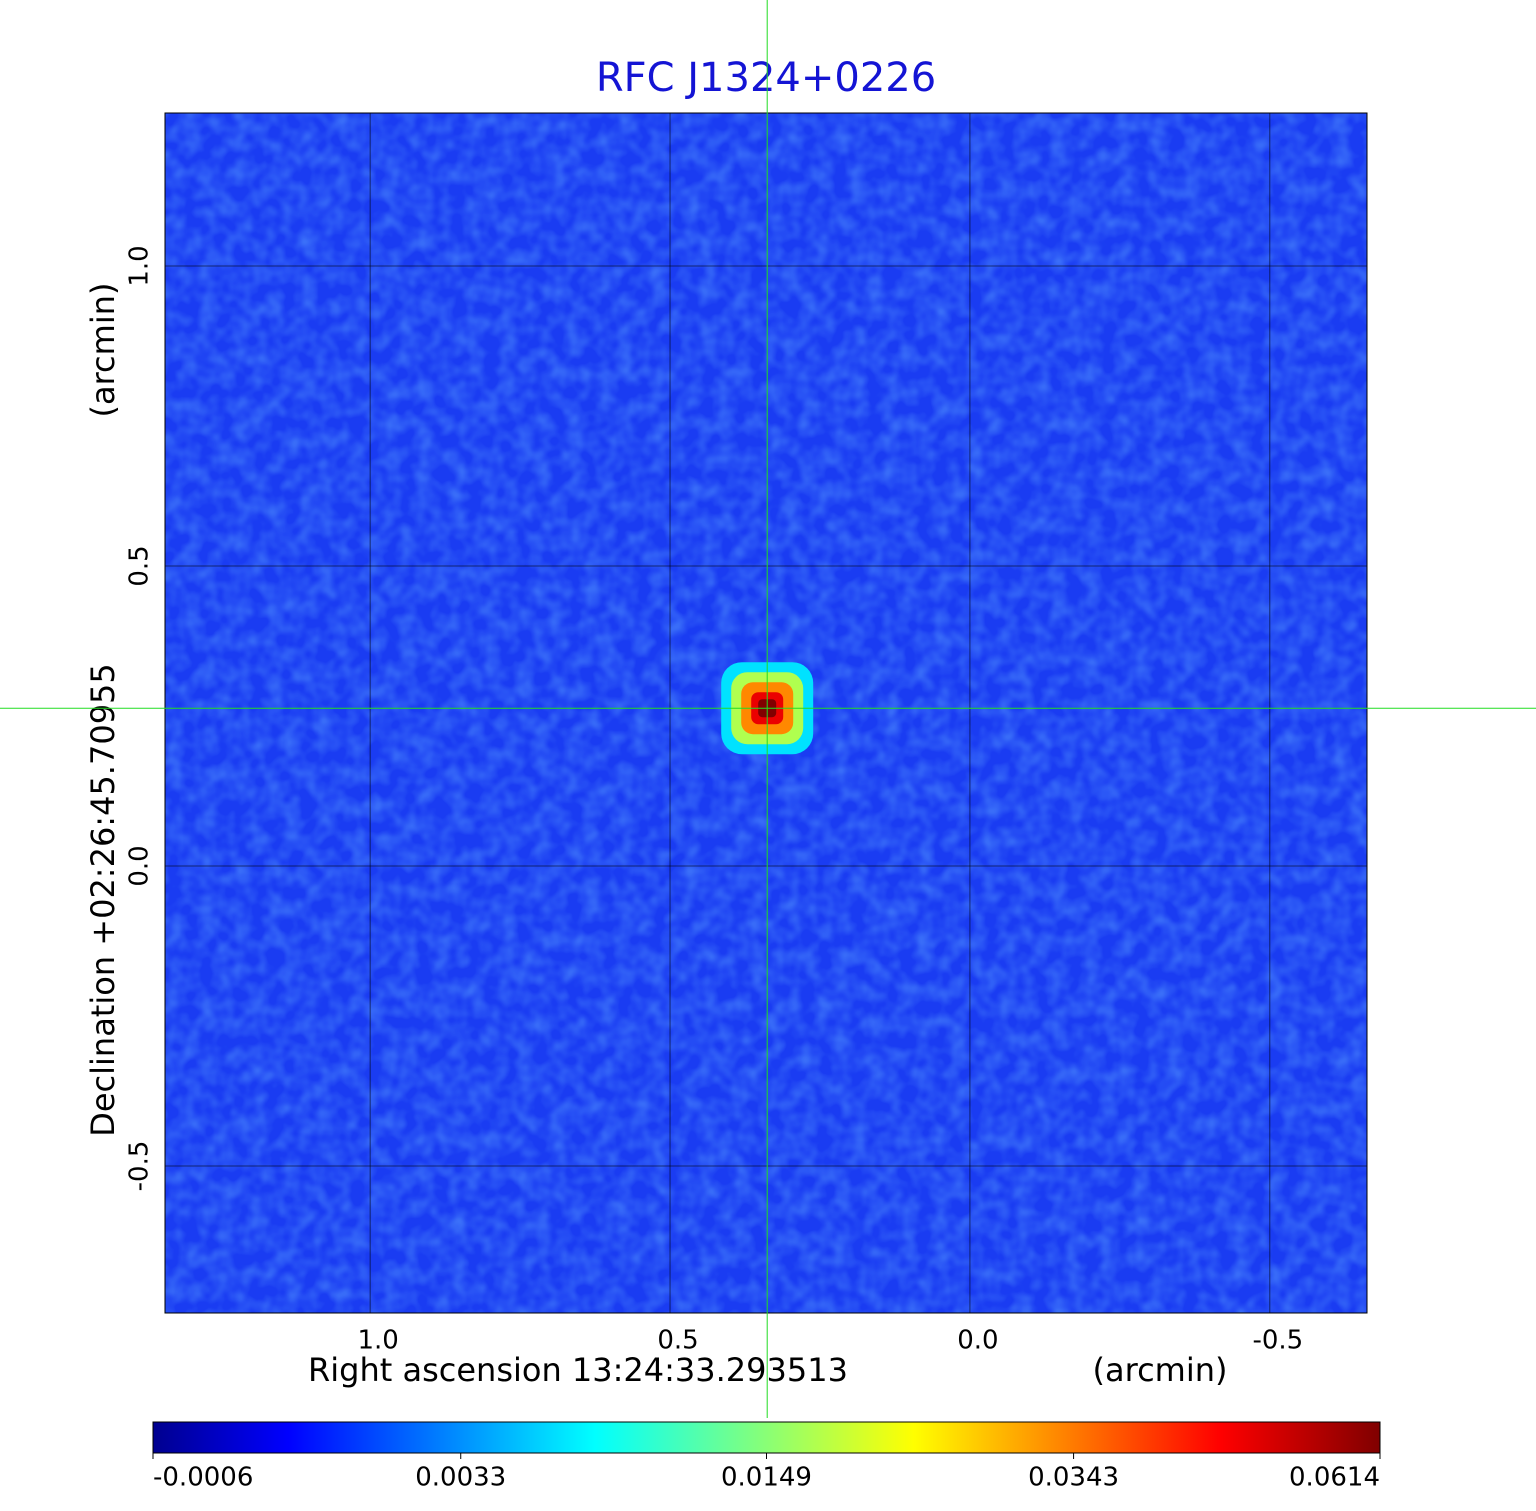 This screenshot has height=1511, width=1536. What do you see at coordinates (977, 1341) in the screenshot?
I see `x-tick-label: 0.0` at bounding box center [977, 1341].